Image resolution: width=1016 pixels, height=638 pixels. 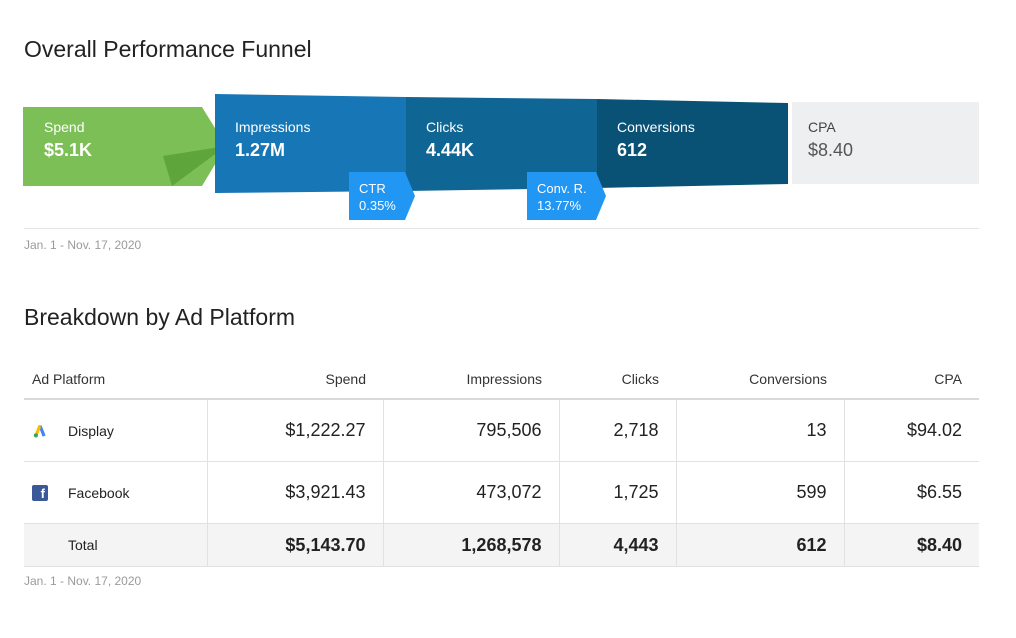 What do you see at coordinates (68, 150) in the screenshot?
I see `funnel-stage-value: $5.1K` at bounding box center [68, 150].